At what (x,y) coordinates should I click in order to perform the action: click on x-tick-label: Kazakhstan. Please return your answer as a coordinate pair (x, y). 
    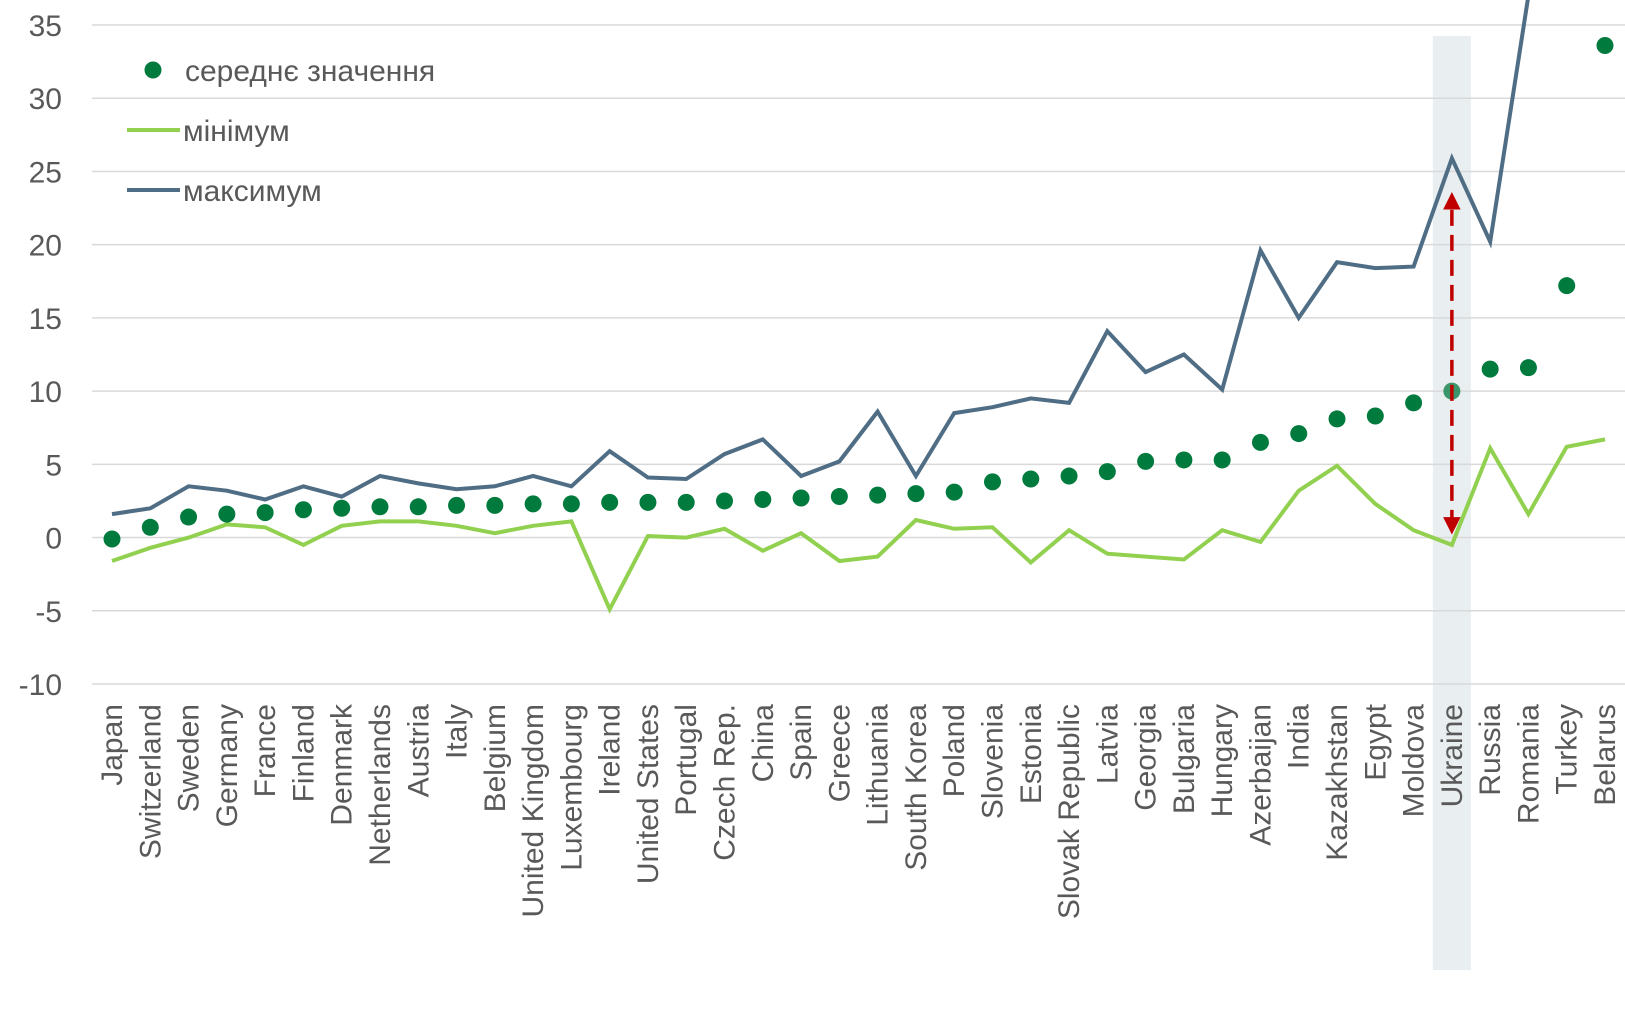
    Looking at the image, I should click on (1337, 782).